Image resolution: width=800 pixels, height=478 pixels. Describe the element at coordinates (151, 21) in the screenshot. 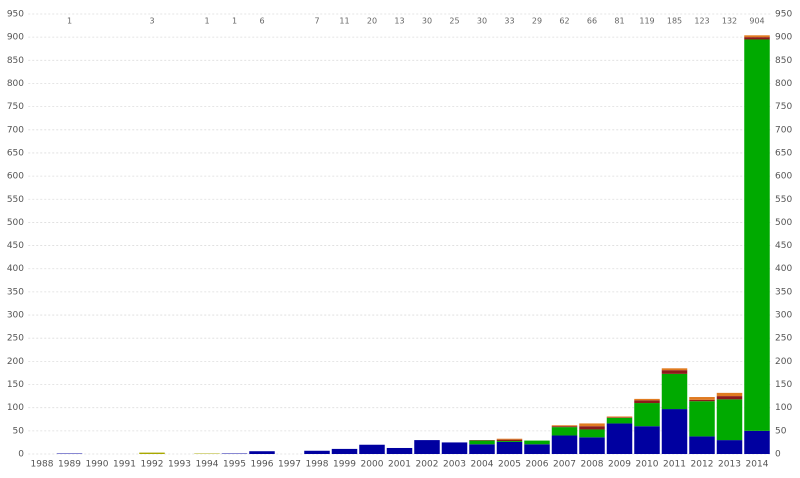

I see `total-label: 3` at that location.